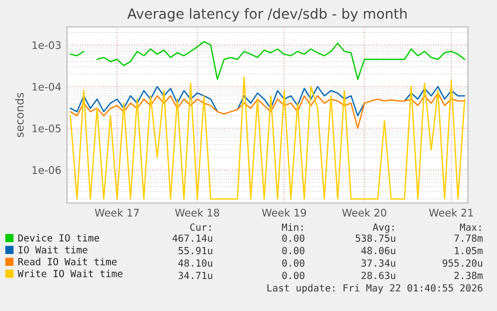 This screenshot has height=311, width=497. I want to click on text: Max:, so click(470, 227).